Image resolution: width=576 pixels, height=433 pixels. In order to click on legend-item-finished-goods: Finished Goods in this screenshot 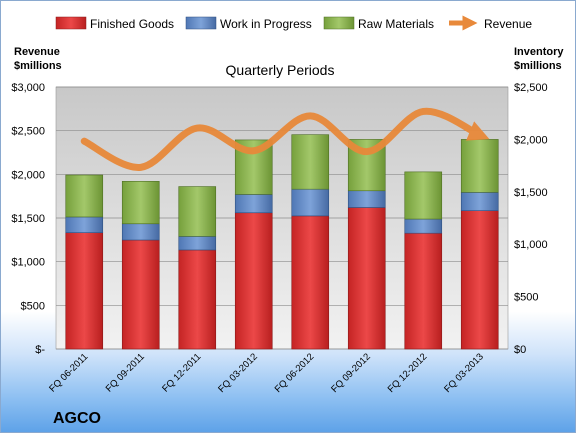, I will do `click(114, 23)`.